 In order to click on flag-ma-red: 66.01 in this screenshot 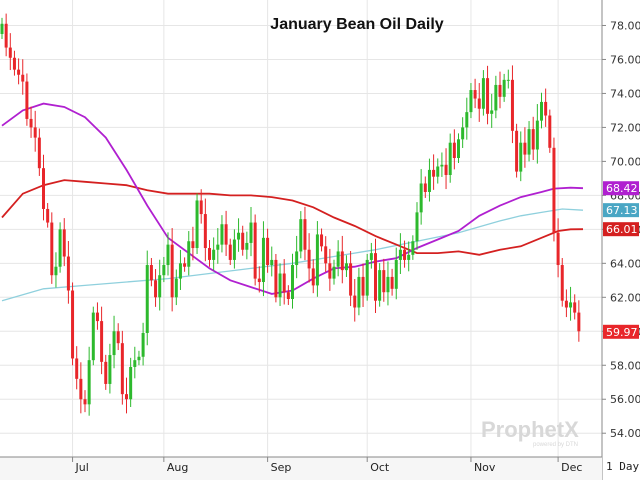, I will do `click(621, 229)`.